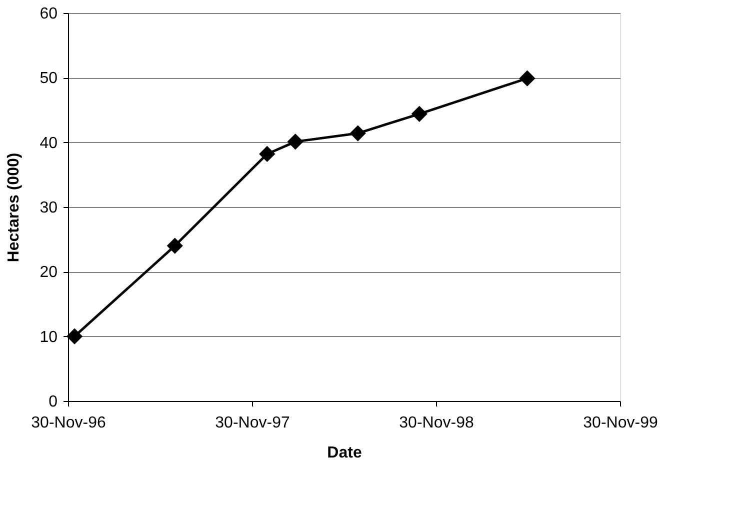 The height and width of the screenshot is (506, 750). What do you see at coordinates (436, 423) in the screenshot?
I see `x-tick-label: 30-Nov-98` at bounding box center [436, 423].